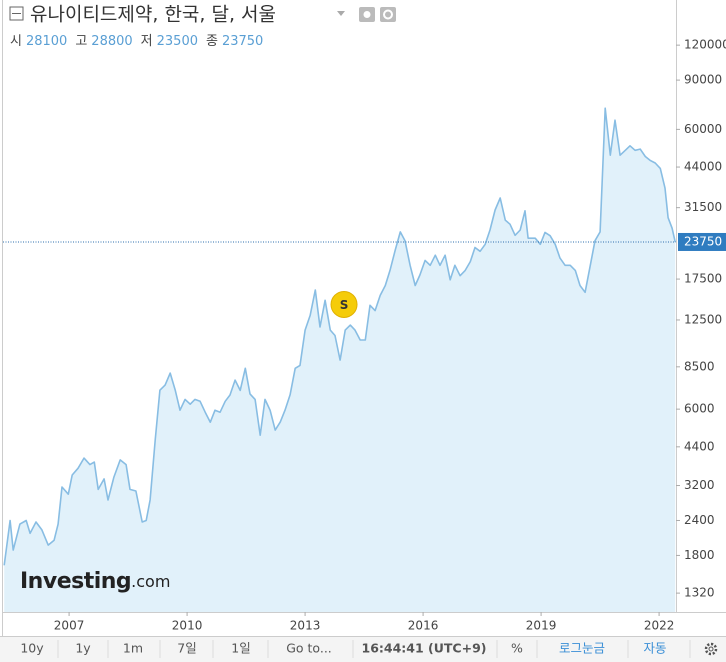 This screenshot has width=726, height=662. I want to click on y-tick-label: 17500, so click(703, 279).